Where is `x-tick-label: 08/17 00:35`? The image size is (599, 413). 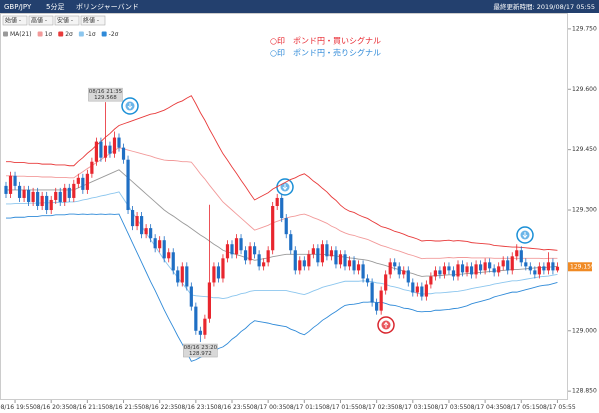 x-tick-label: 08/17 00:35 is located at coordinates (268, 407).